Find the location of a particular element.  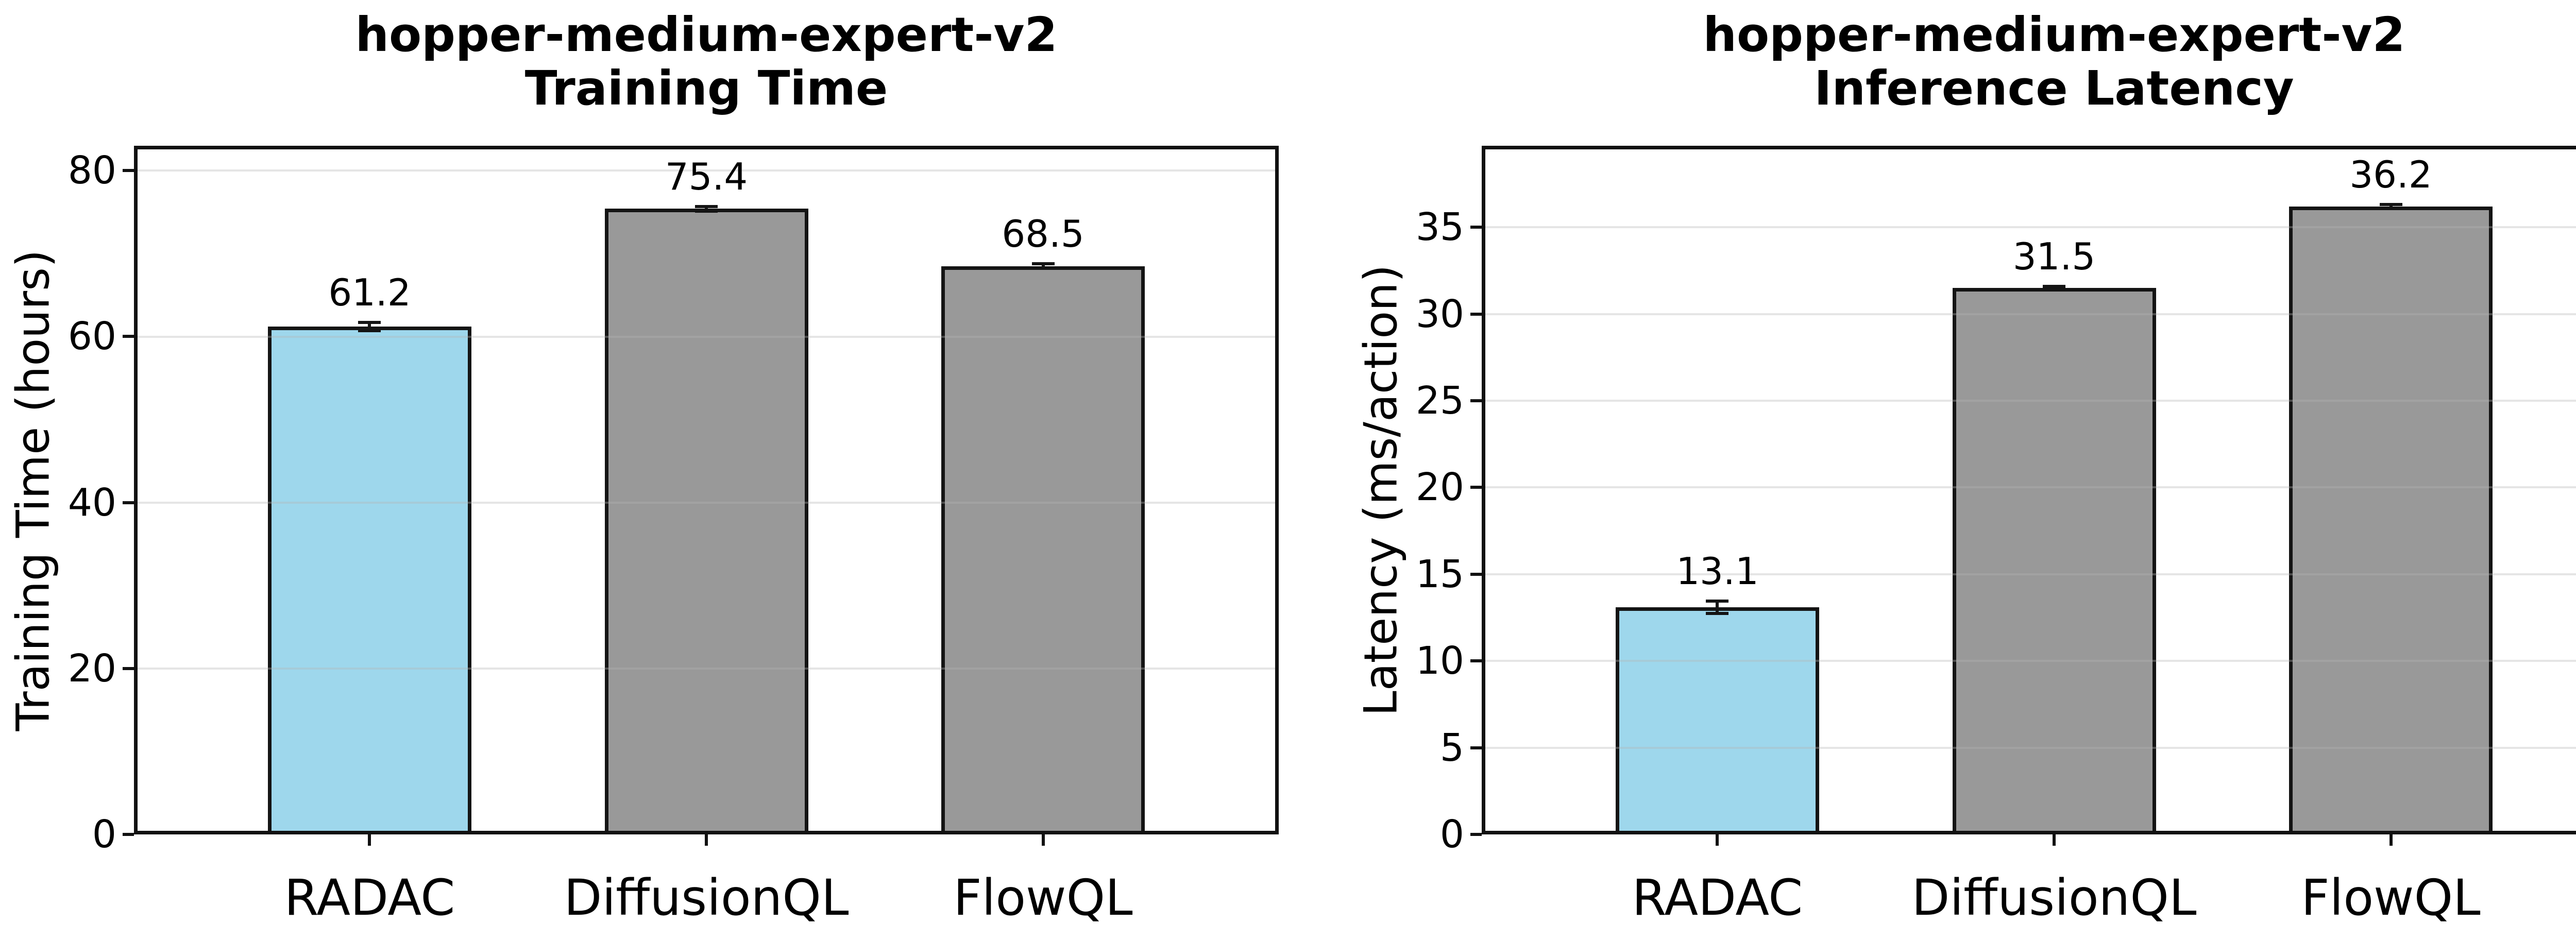

chart-title-line2: Inference Latency is located at coordinates (2054, 88).